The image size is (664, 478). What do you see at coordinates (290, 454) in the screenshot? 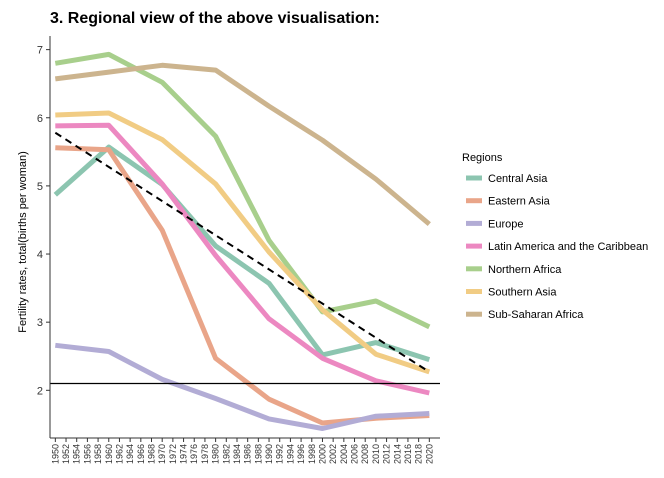
I see `x-tick-label: 1994` at bounding box center [290, 454].